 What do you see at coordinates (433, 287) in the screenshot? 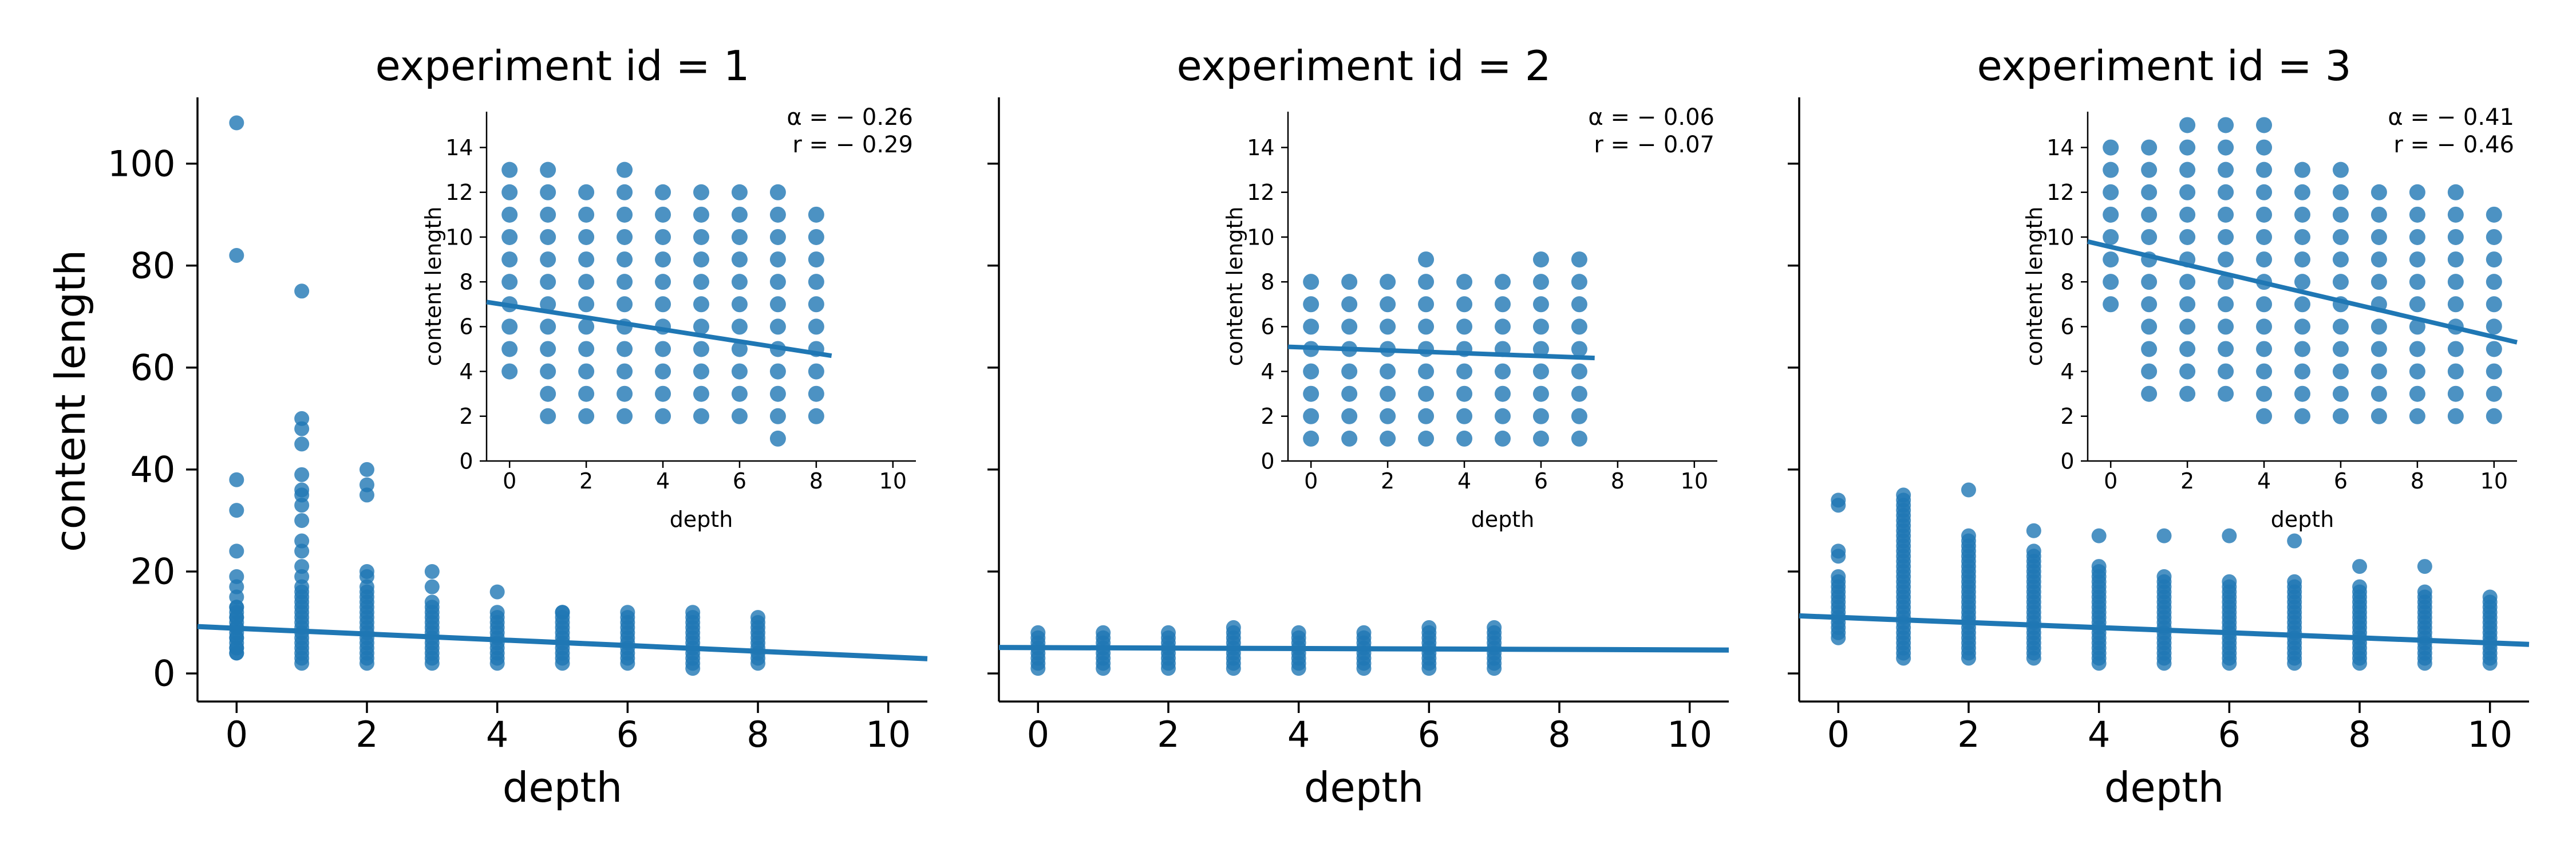
I see `inset-y-label: content length` at bounding box center [433, 287].